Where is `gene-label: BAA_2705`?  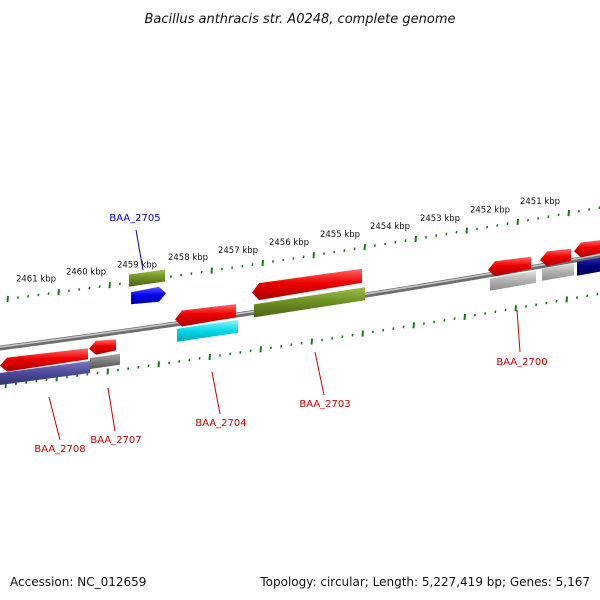 gene-label: BAA_2705 is located at coordinates (134, 218).